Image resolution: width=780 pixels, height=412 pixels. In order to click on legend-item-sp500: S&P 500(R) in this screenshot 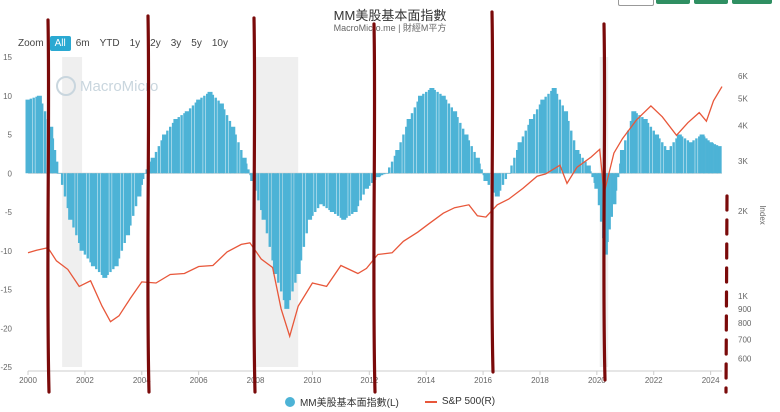, I will do `click(460, 401)`.